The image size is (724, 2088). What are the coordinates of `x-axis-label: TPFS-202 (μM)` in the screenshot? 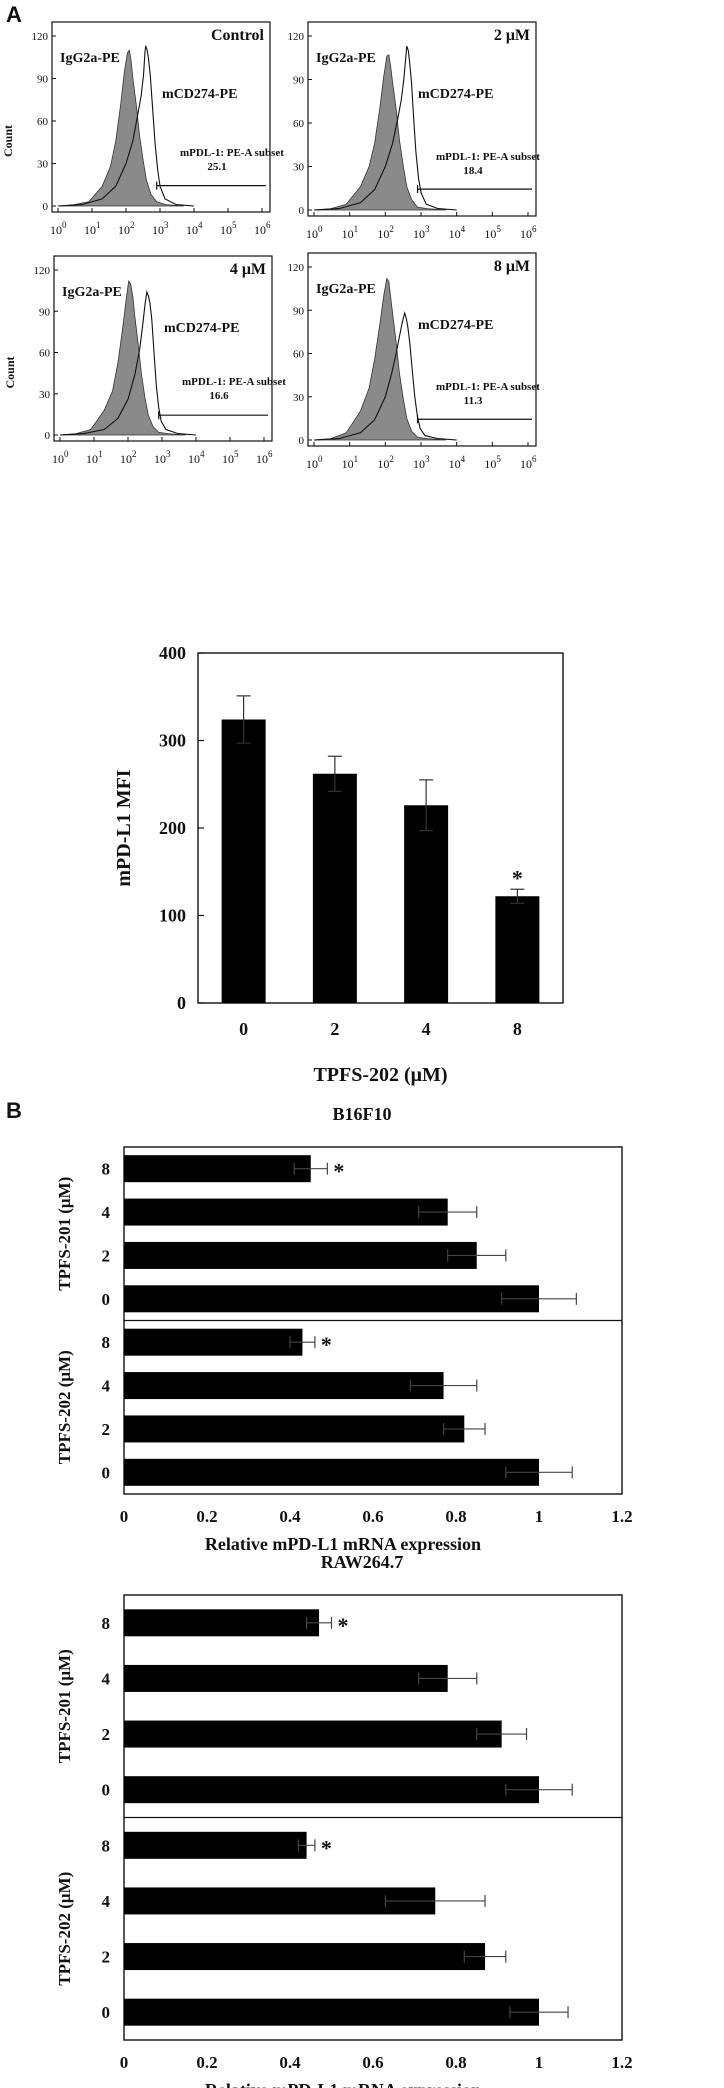 It's located at (380, 1075).